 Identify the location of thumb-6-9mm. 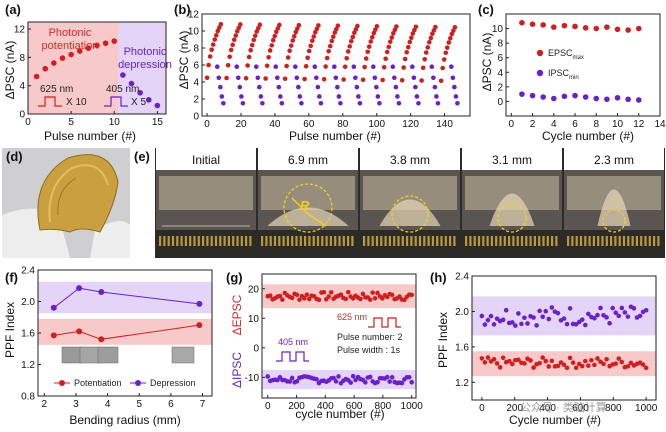
(183, 355).